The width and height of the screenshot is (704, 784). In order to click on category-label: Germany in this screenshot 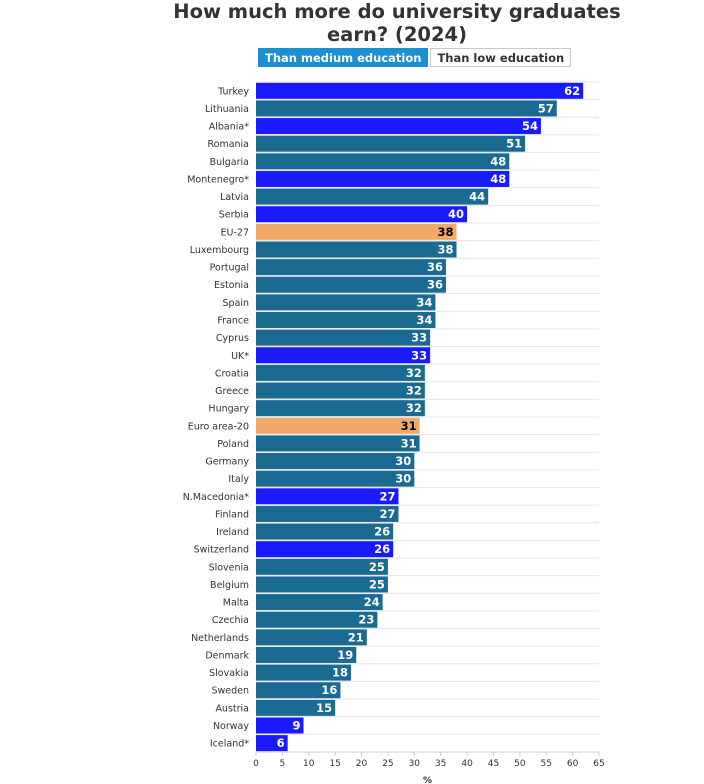, I will do `click(227, 462)`.